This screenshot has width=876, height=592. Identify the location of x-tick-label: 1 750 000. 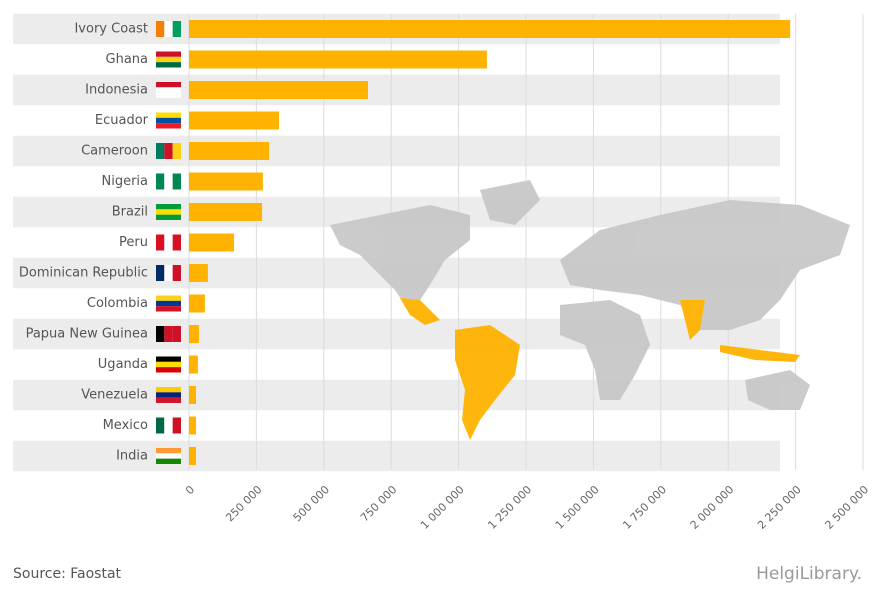
(644, 507).